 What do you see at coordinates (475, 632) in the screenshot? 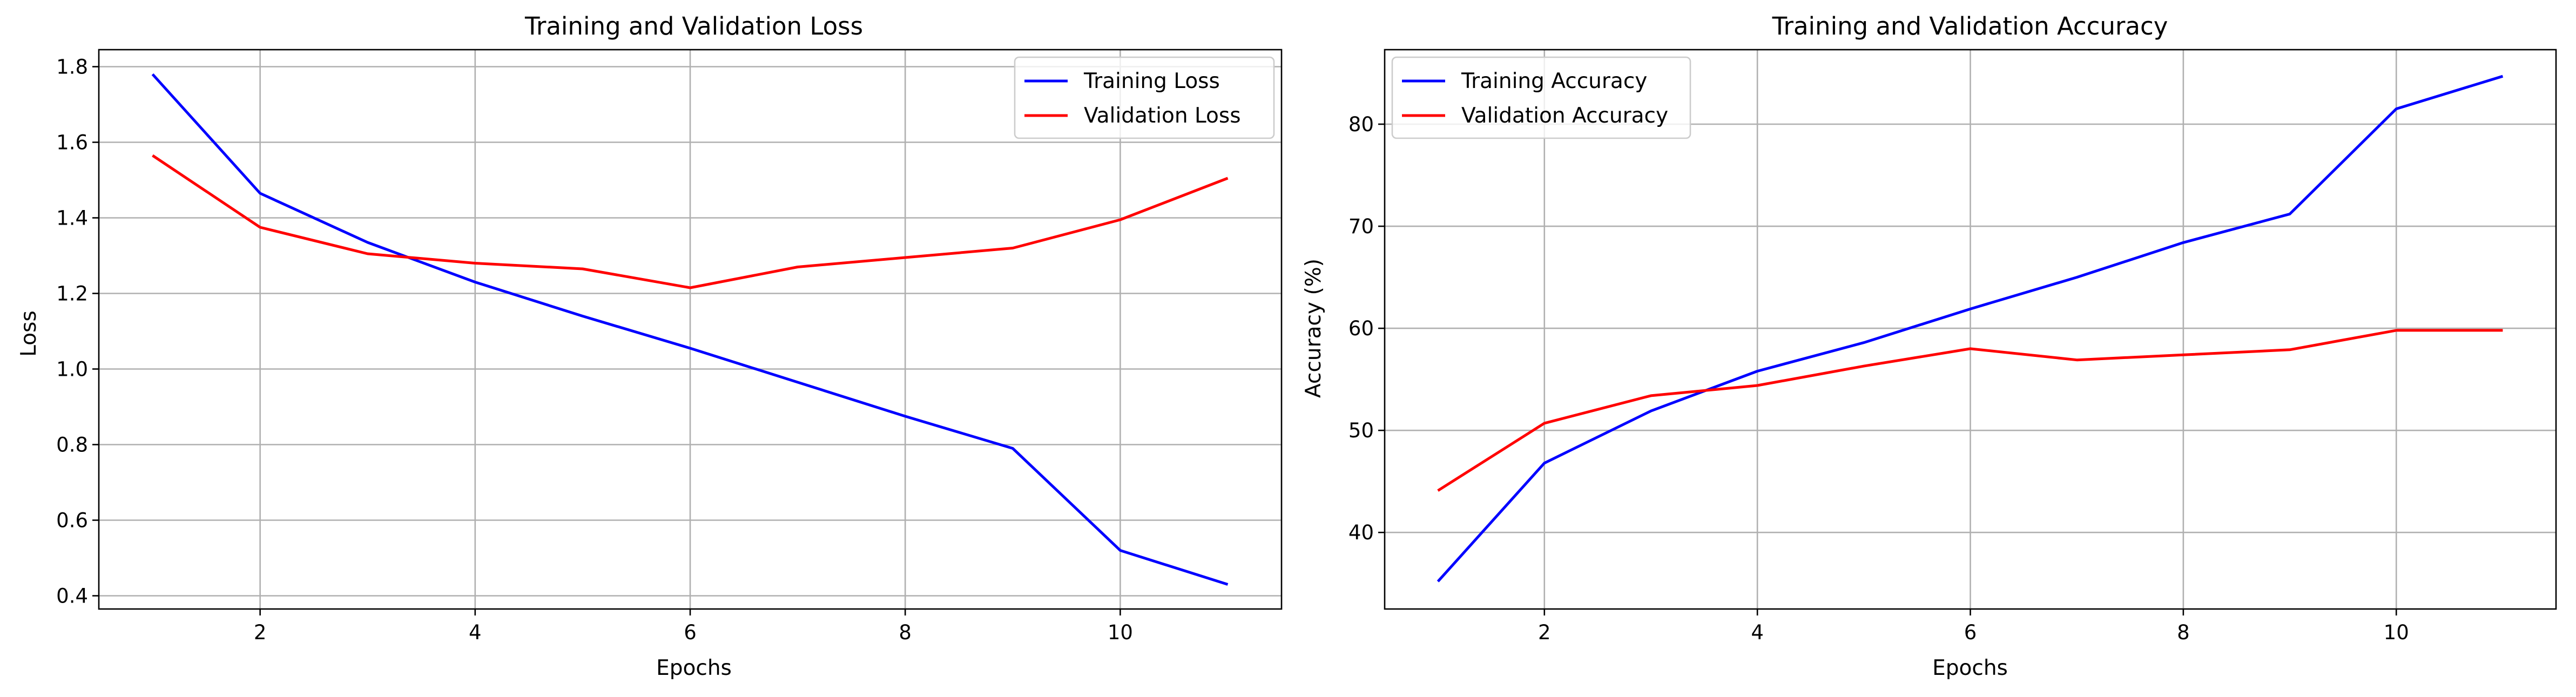
I see `loss-x-tick-label: 4` at bounding box center [475, 632].